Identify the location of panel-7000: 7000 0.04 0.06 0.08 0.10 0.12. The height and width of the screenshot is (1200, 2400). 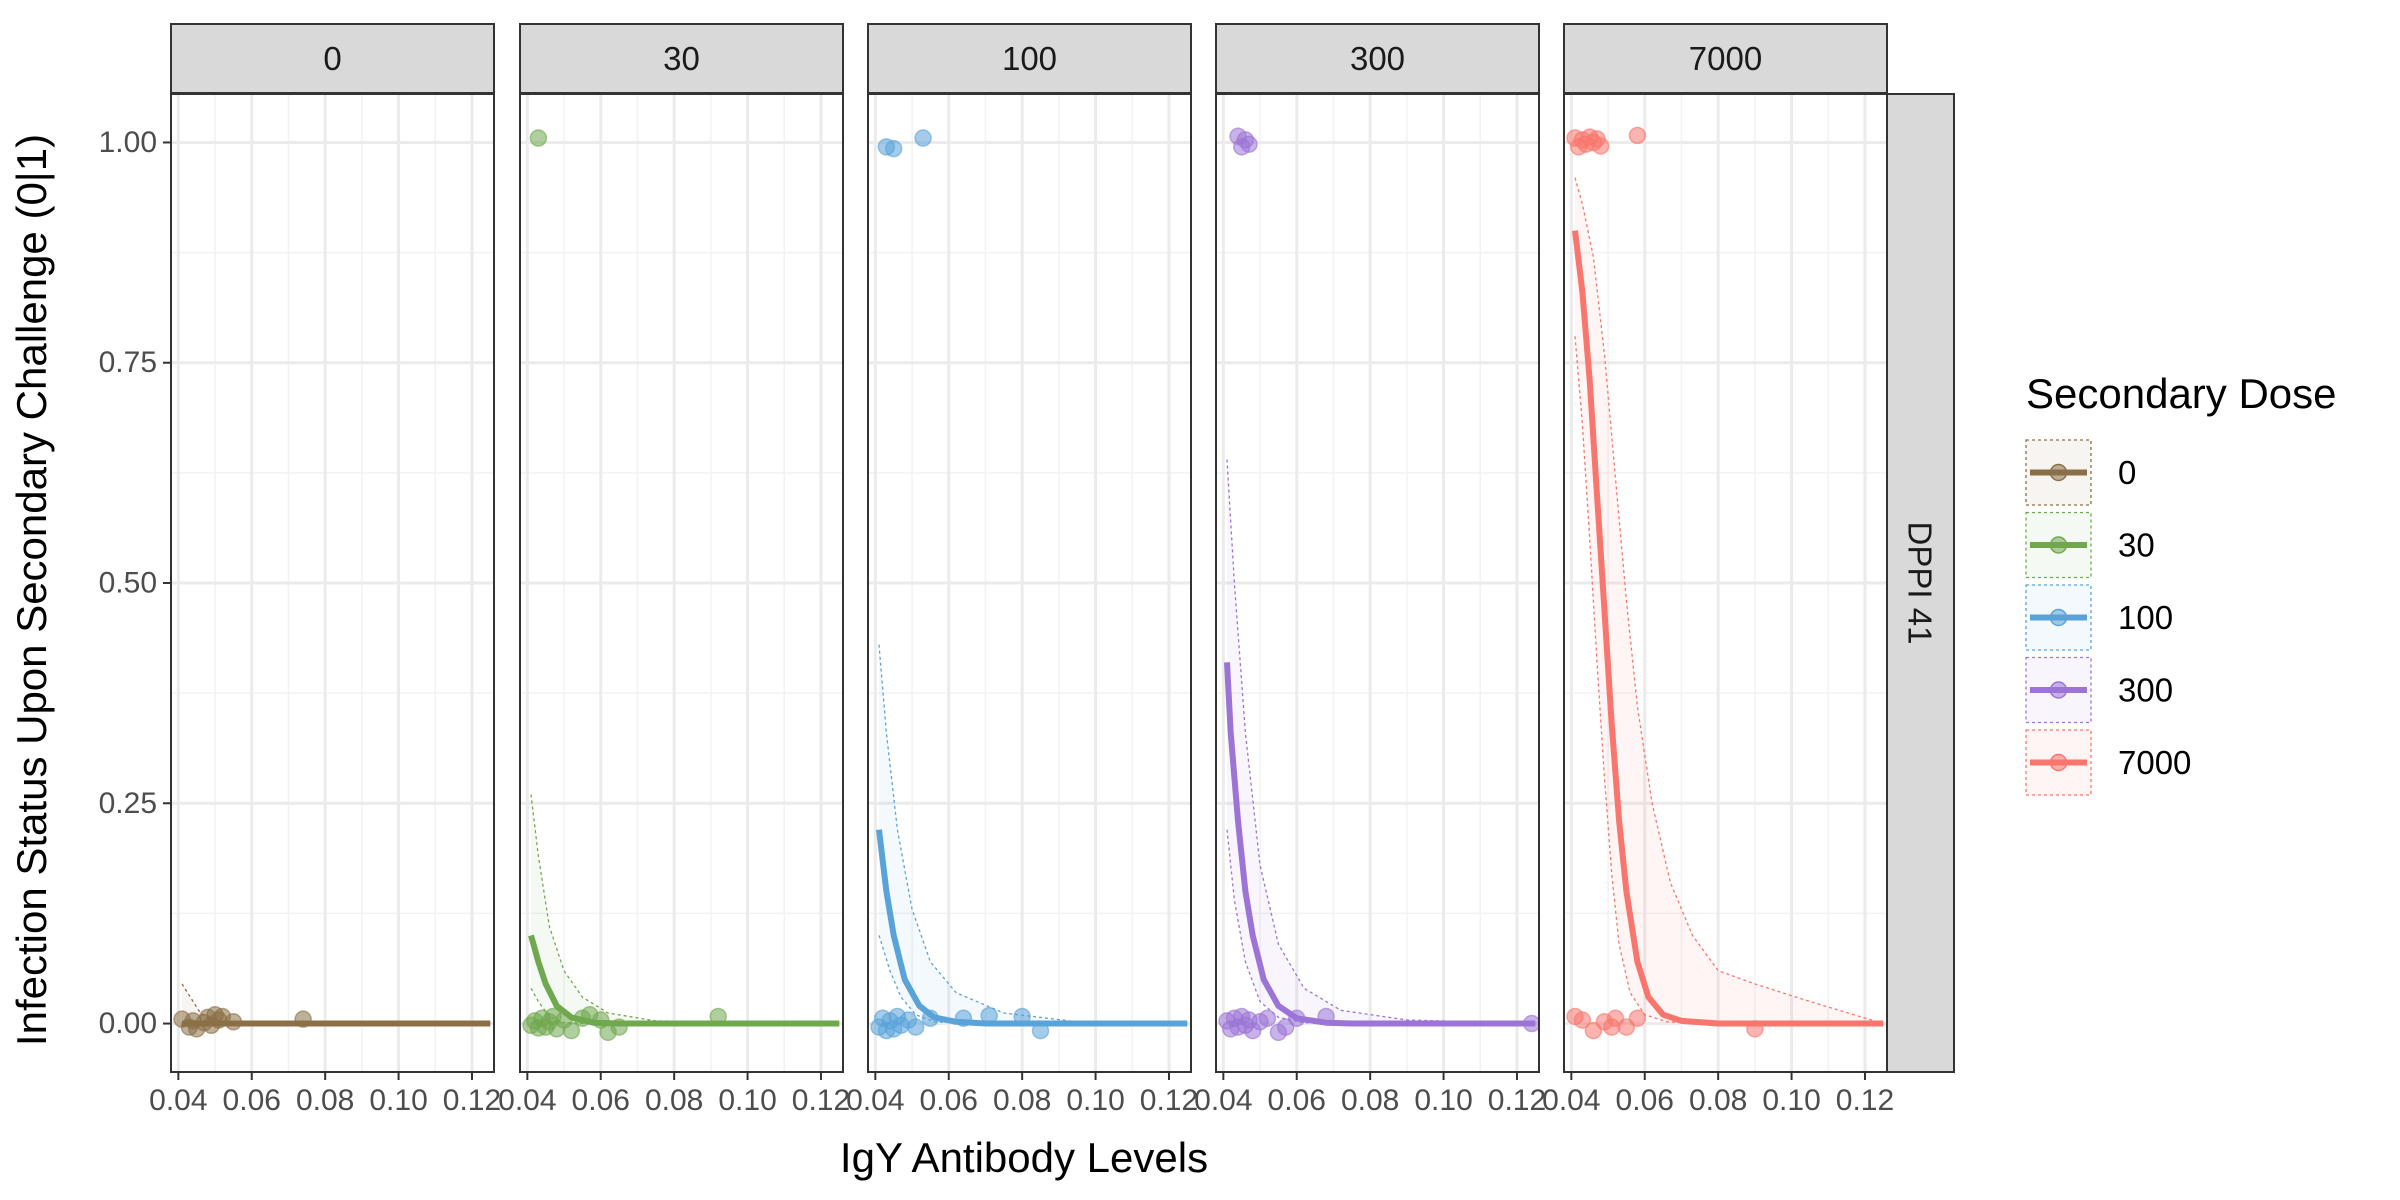
(1718, 570).